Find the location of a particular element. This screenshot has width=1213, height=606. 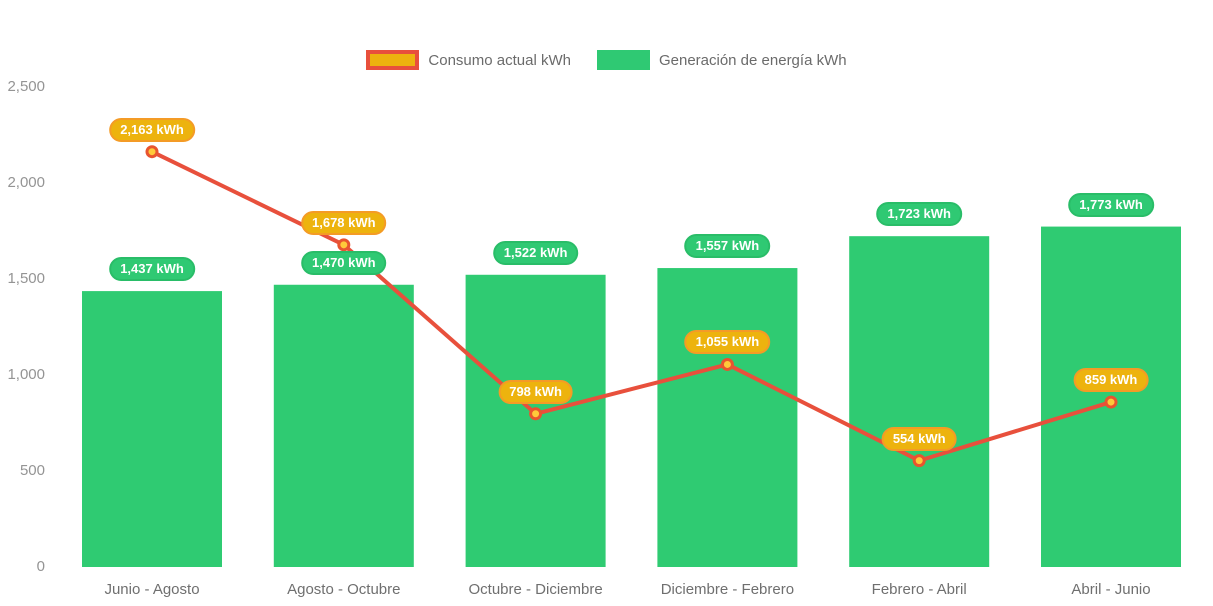

consumption-value-badge: 798 kWh is located at coordinates (535, 391).